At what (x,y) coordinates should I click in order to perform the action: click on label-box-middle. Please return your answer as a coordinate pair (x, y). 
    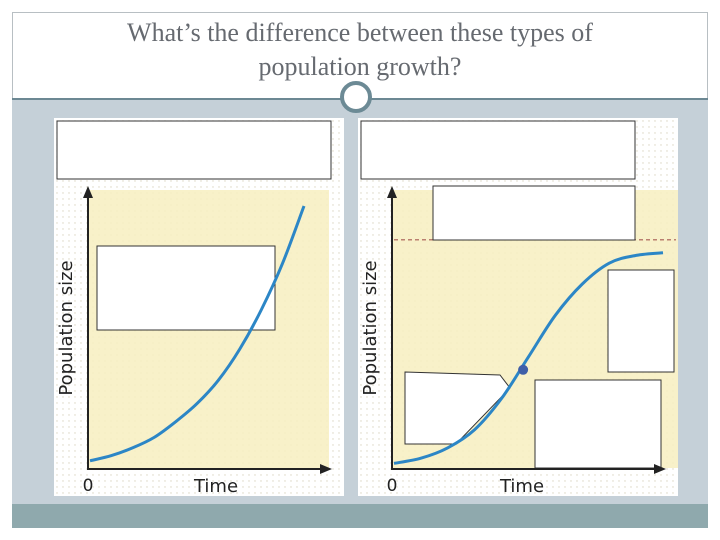
    Looking at the image, I should click on (186, 288).